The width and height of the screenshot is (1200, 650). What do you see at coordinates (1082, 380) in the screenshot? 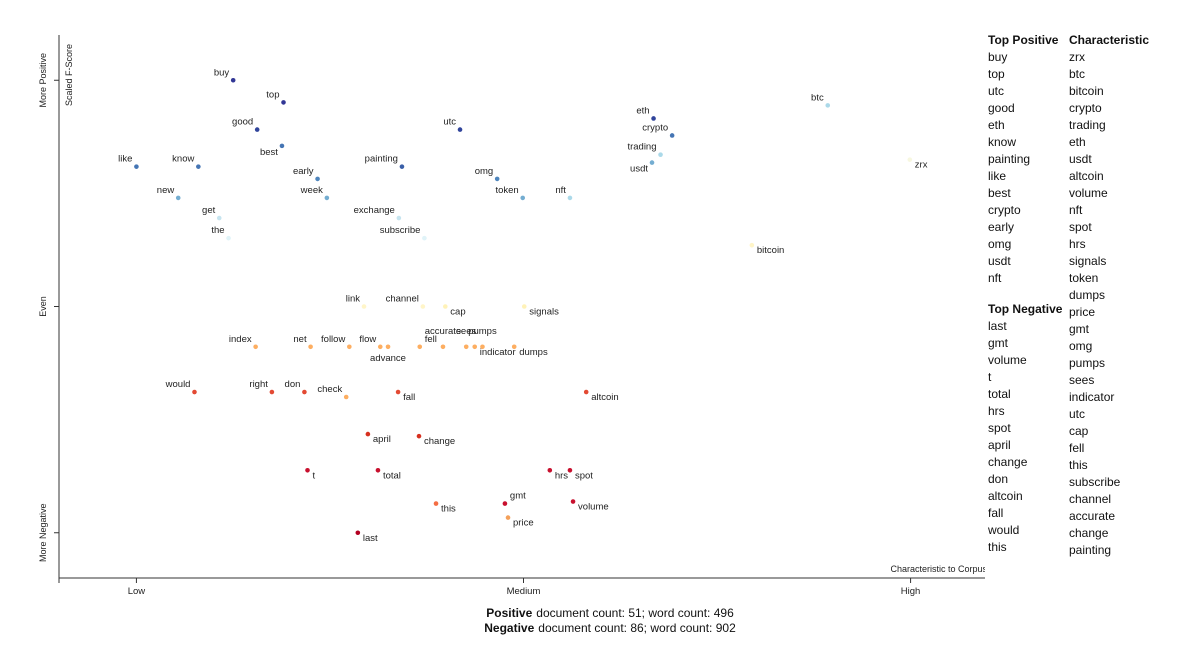
I see `term: sees` at bounding box center [1082, 380].